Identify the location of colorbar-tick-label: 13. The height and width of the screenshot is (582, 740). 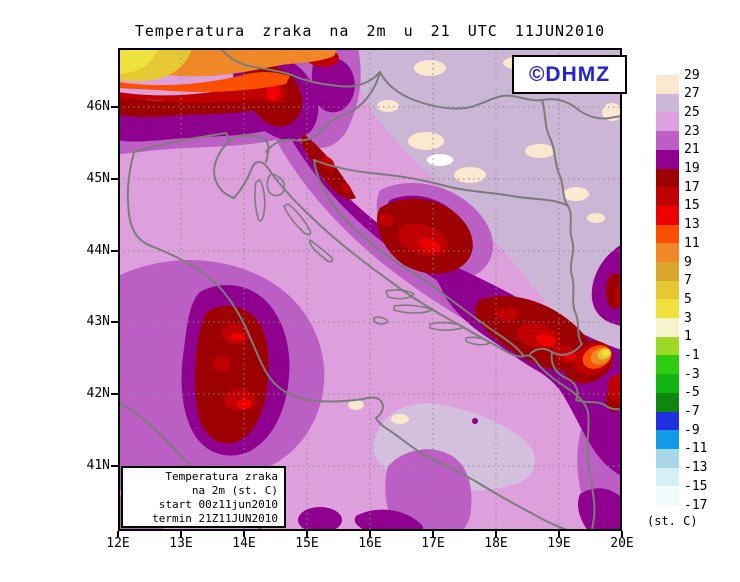
(692, 225).